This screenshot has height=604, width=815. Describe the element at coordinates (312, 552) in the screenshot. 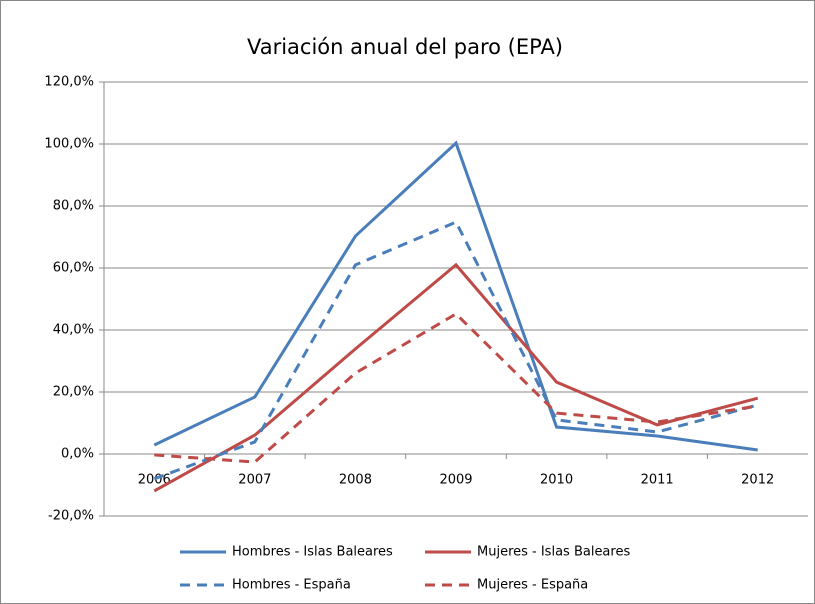

I see `legend-label: Hombres - Islas Baleares` at that location.